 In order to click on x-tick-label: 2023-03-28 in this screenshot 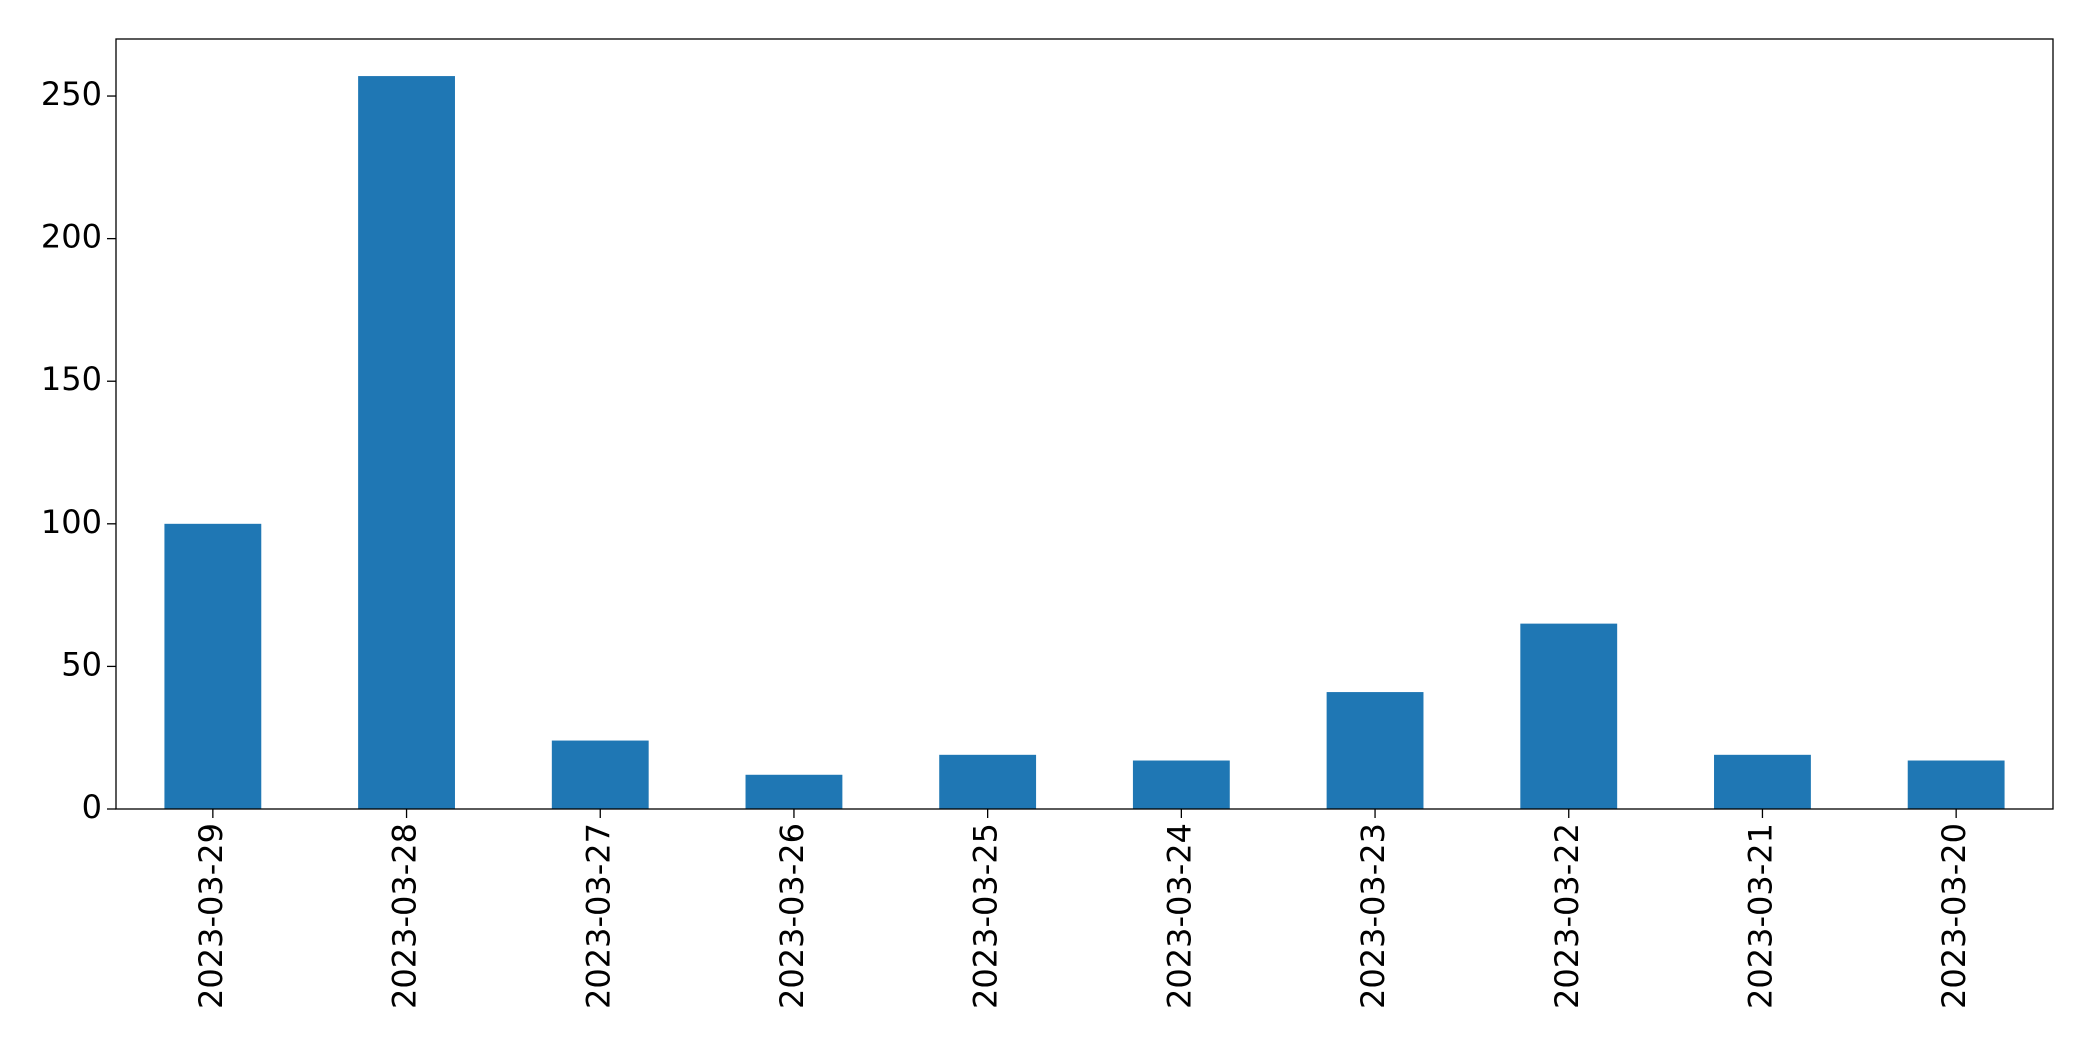, I will do `click(405, 916)`.